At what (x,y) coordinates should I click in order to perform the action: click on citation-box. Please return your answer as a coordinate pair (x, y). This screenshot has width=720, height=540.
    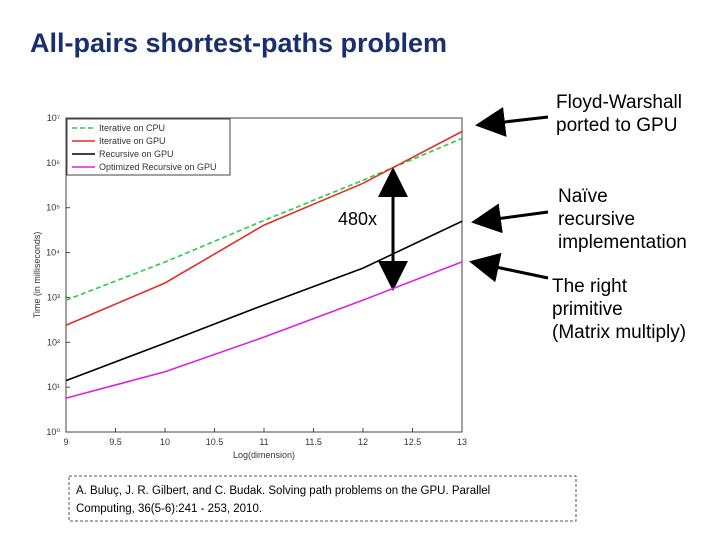
    Looking at the image, I should click on (322, 498).